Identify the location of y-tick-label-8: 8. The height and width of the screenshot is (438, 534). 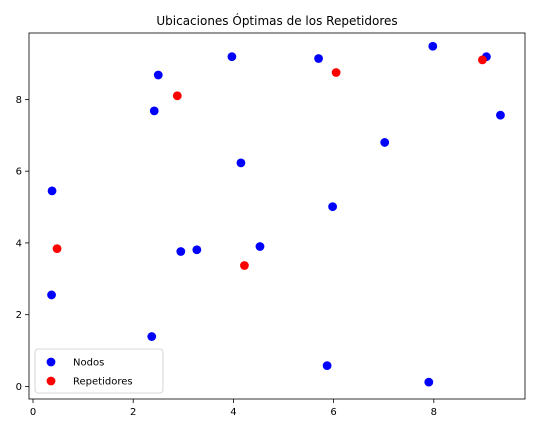
(19, 100).